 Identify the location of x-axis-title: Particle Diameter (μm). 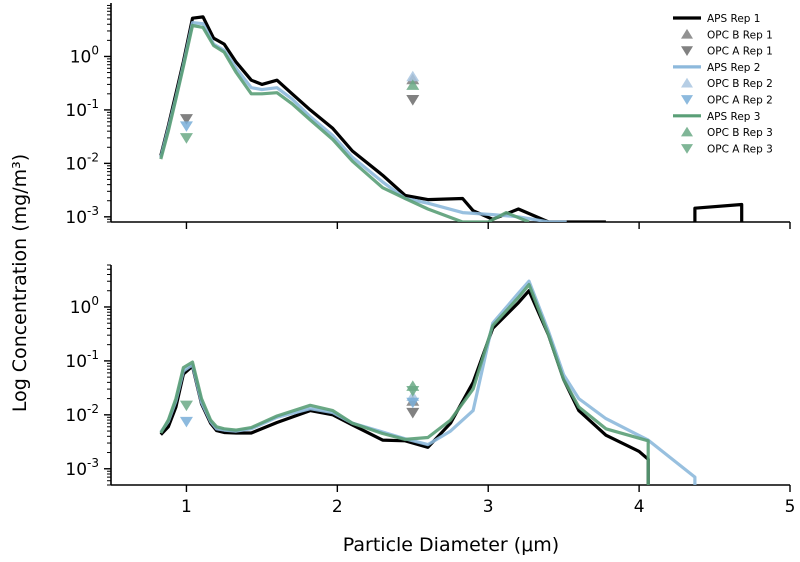
(451, 545).